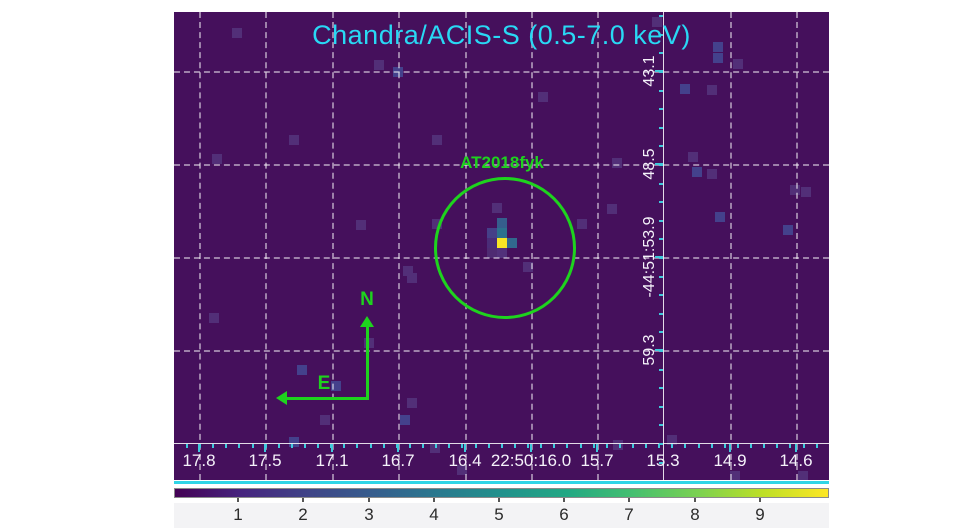 Image resolution: width=960 pixels, height=530 pixels. Describe the element at coordinates (501, 35) in the screenshot. I see `figure-title: Chandra/ACIS-S (0.5-7.0 keV)` at that location.